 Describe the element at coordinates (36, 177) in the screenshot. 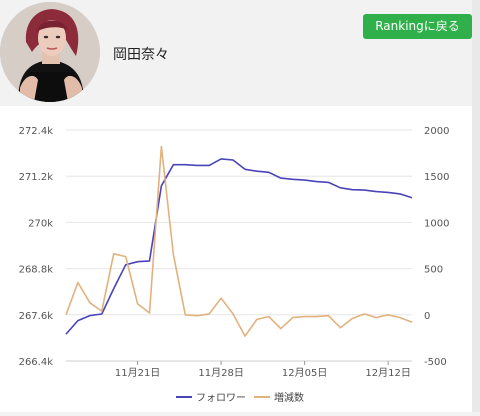

I see `left-tick-label: 271.2k` at that location.